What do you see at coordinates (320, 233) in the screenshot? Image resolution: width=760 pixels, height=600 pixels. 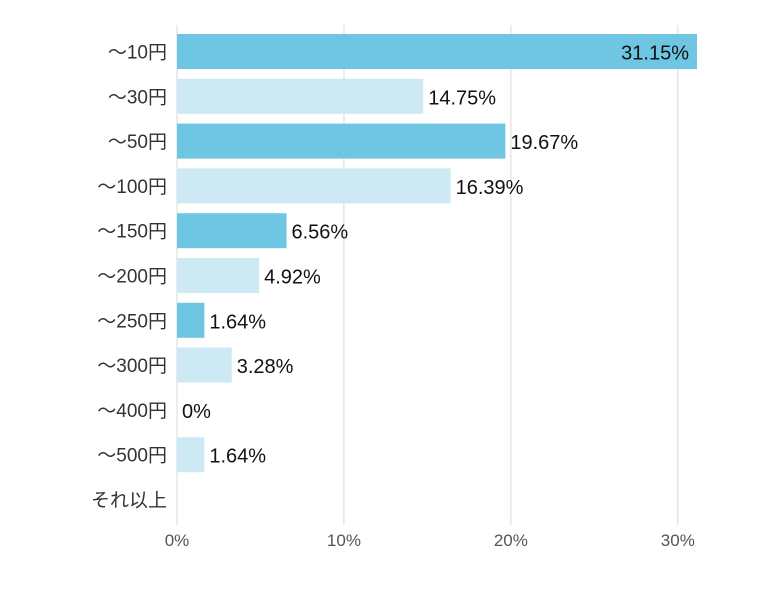 I see `data-label: 6.56%` at bounding box center [320, 233].